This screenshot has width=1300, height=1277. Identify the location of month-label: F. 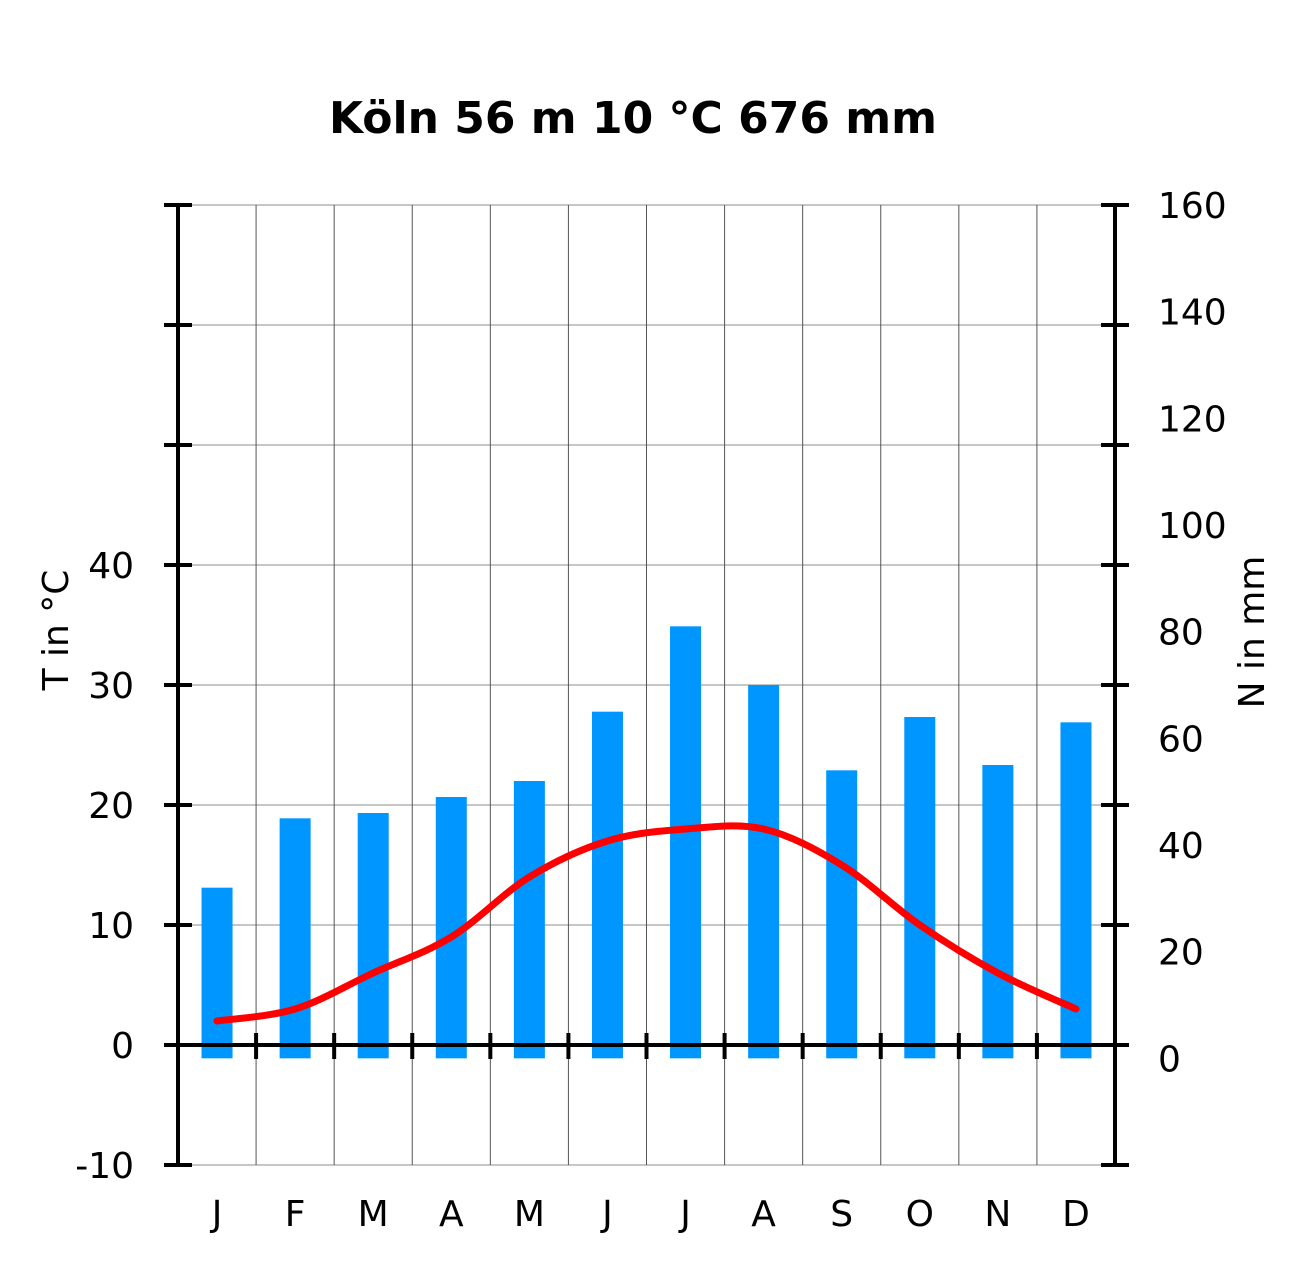
(295, 1214).